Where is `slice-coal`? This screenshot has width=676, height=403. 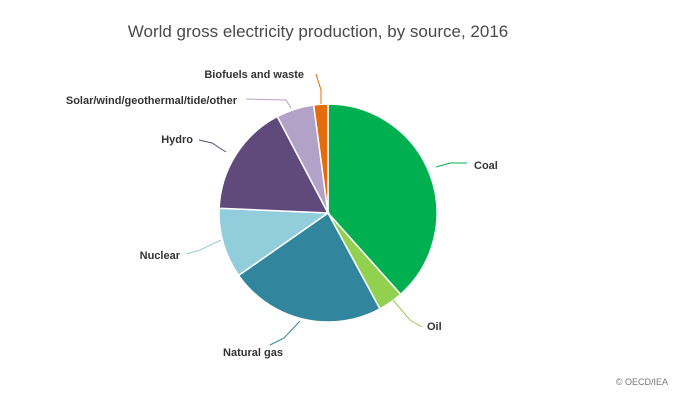 slice-coal is located at coordinates (382, 199).